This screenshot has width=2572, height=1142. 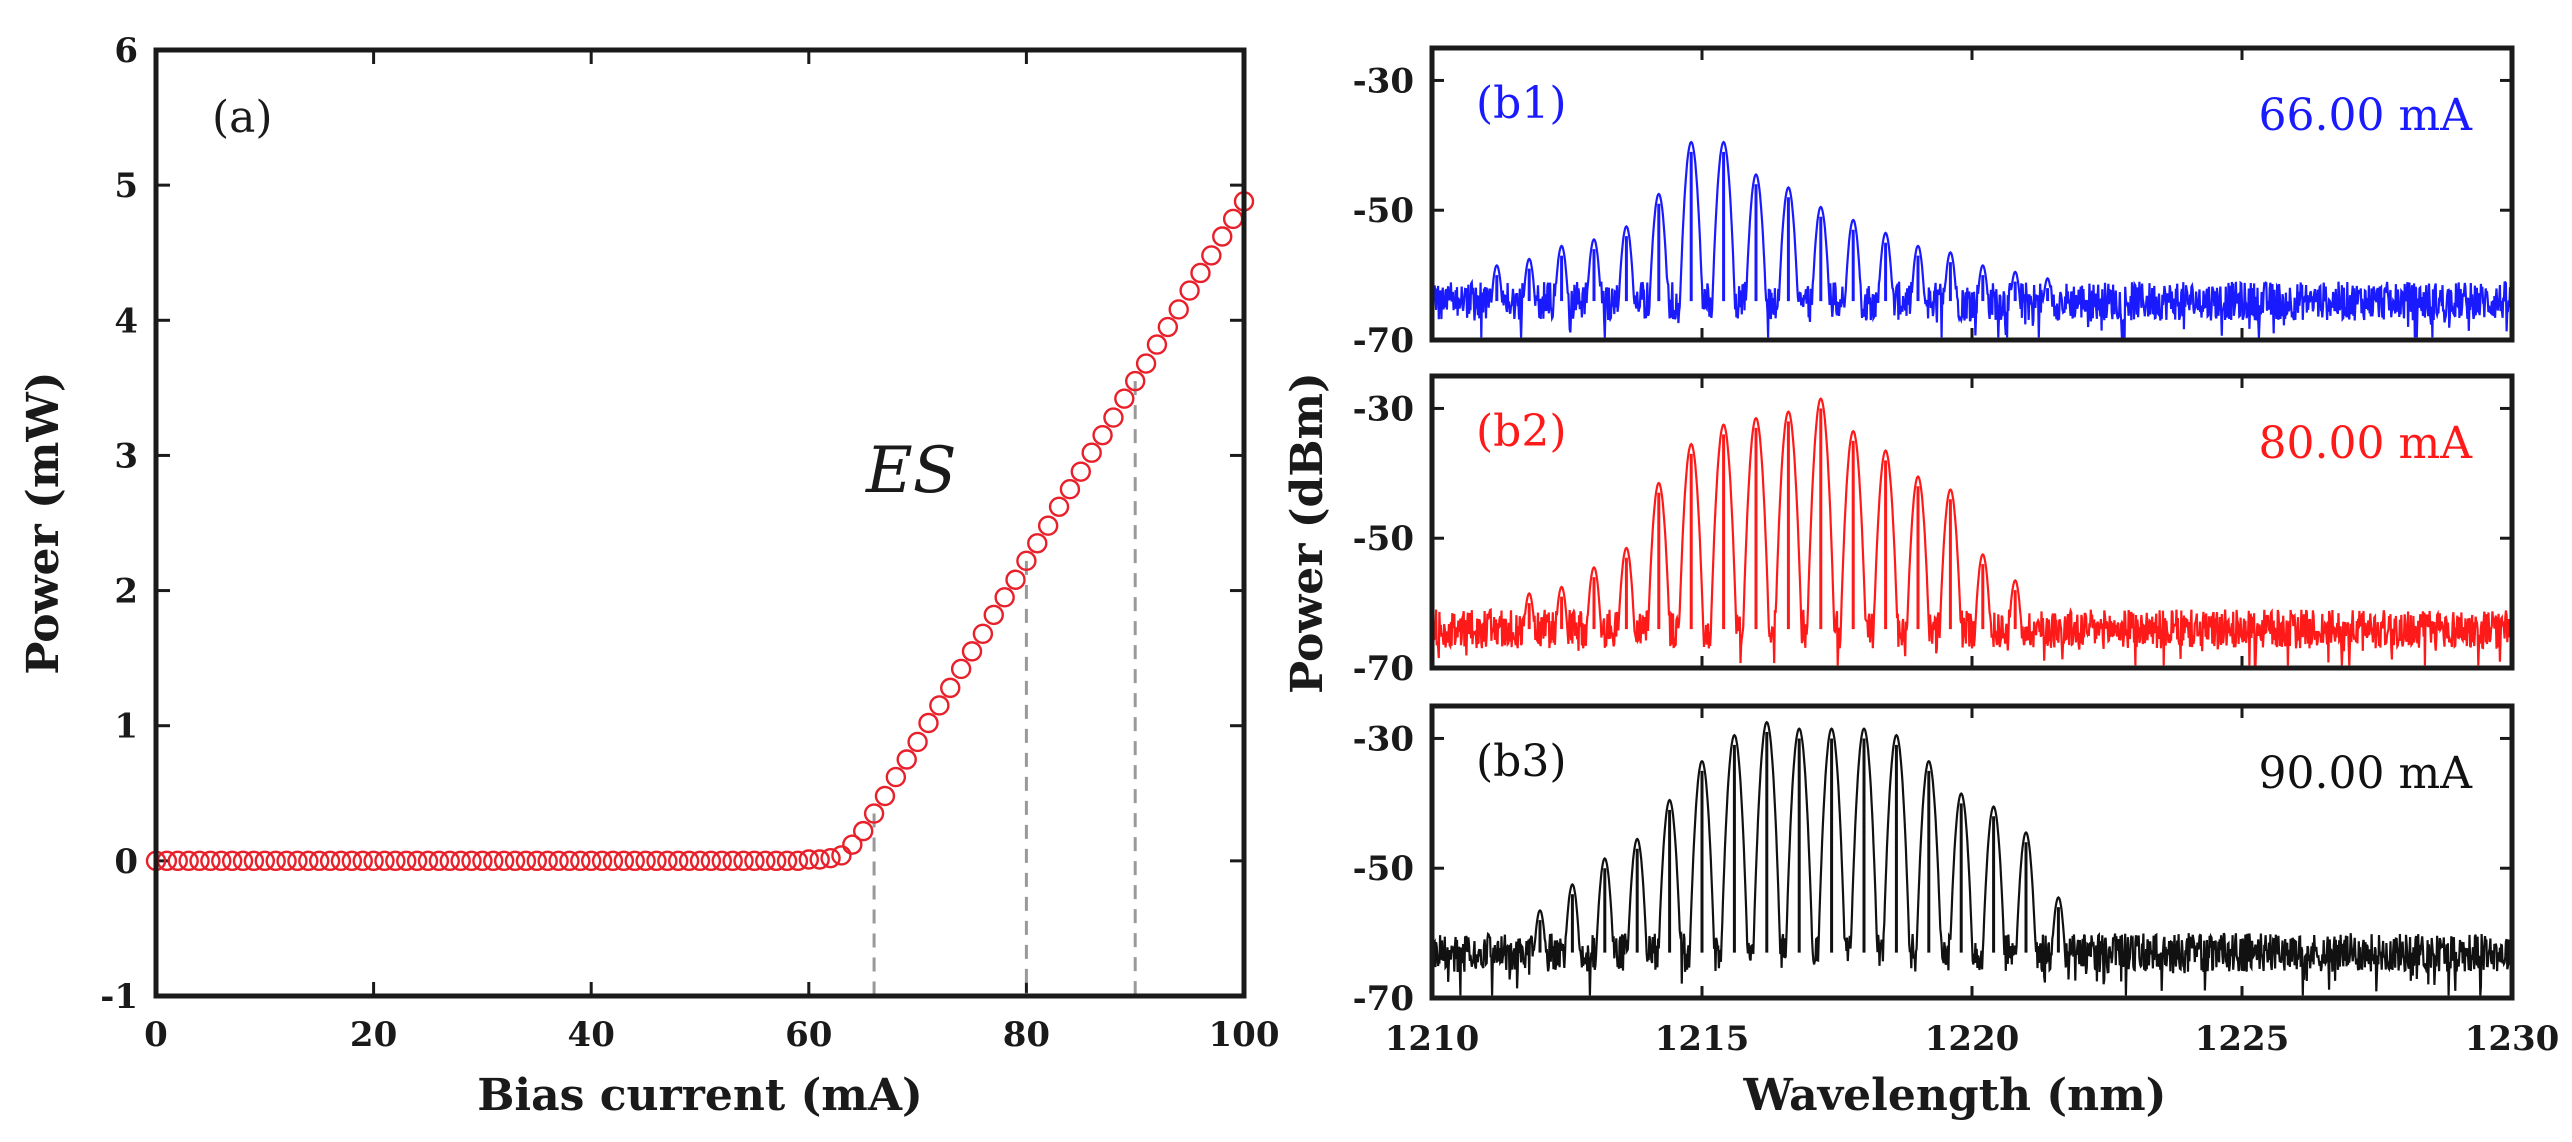 What do you see at coordinates (126, 321) in the screenshot?
I see `a-ytick-label: 4` at bounding box center [126, 321].